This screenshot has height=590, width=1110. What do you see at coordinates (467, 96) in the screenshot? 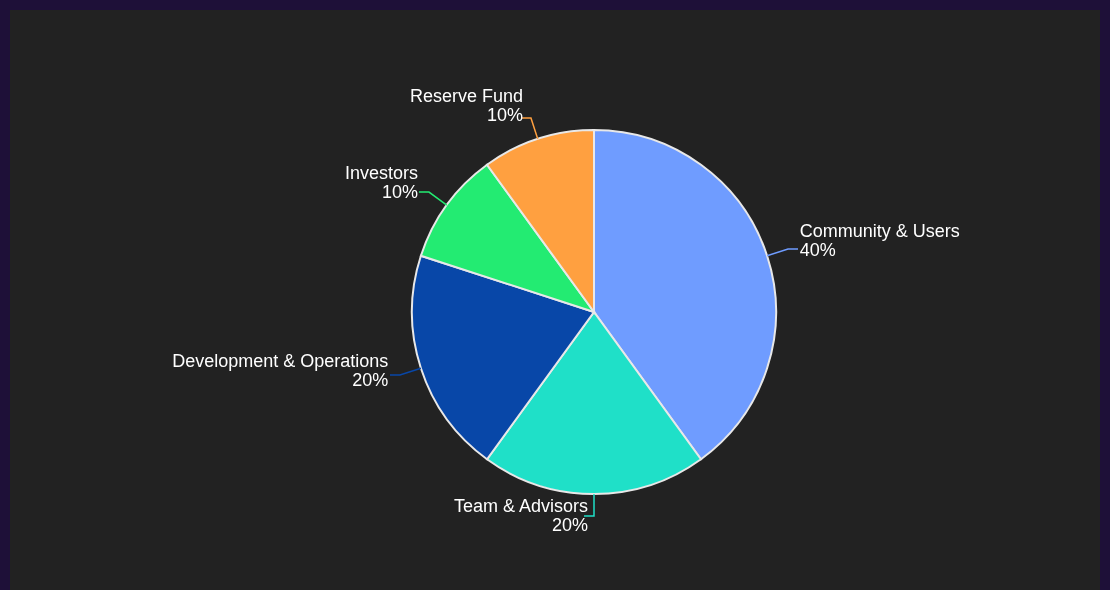
I see `slice-label: Reserve Fund` at bounding box center [467, 96].